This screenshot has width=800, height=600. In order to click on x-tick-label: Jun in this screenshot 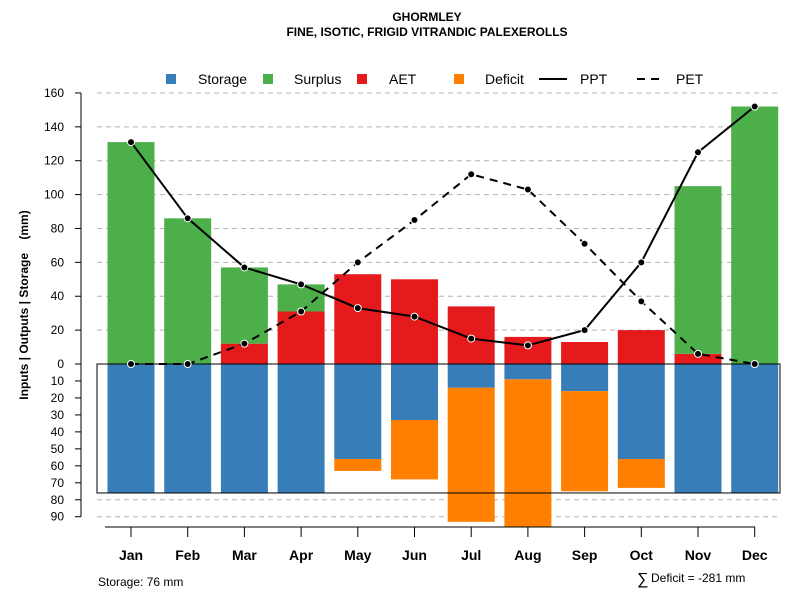, I will do `click(414, 555)`.